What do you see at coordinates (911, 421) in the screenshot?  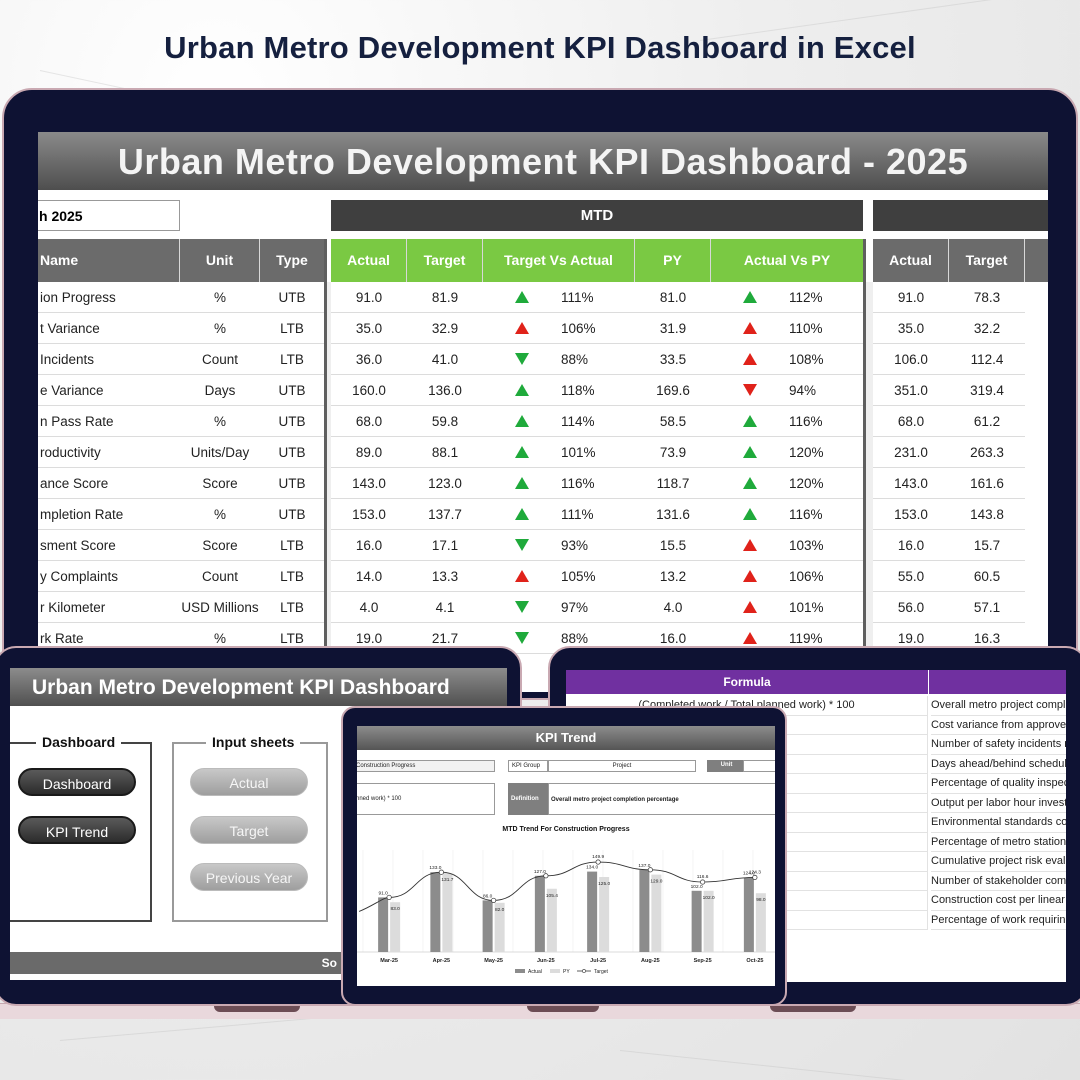 I see `cell-ytd-actual: 68.0` at bounding box center [911, 421].